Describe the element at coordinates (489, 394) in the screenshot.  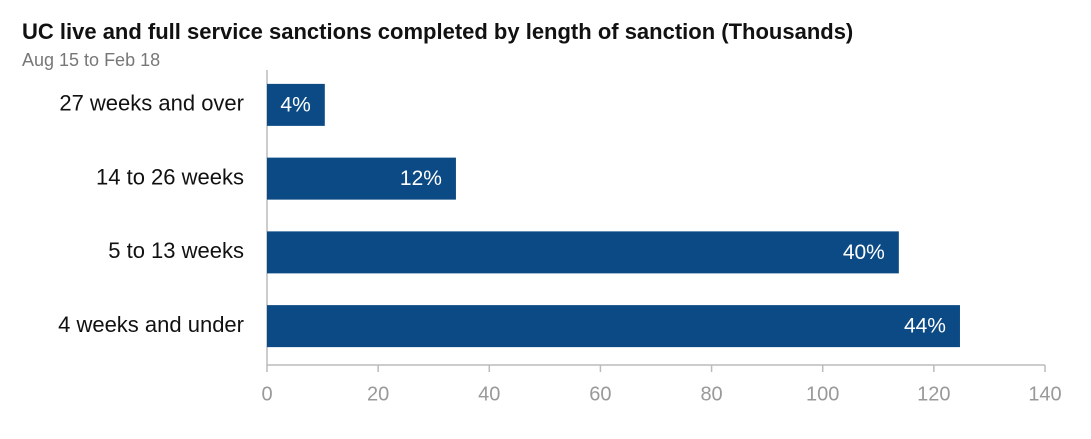
I see `x-tick-label: 40` at that location.